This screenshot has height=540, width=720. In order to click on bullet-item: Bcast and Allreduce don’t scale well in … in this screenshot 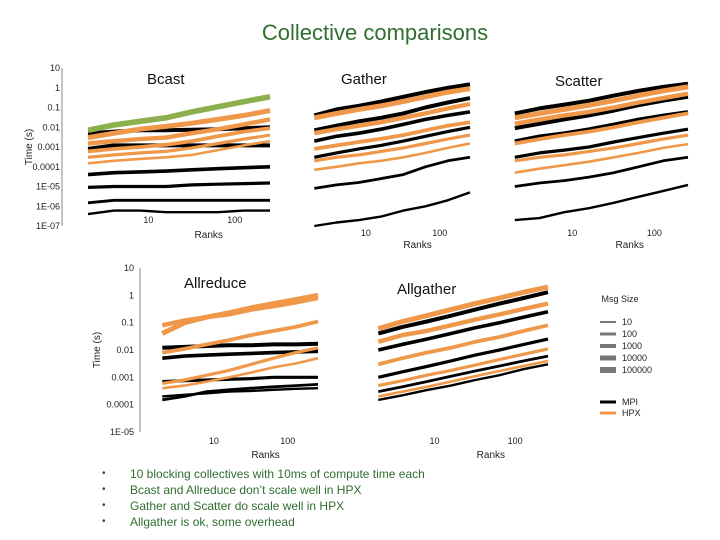, I will do `click(262, 490)`.